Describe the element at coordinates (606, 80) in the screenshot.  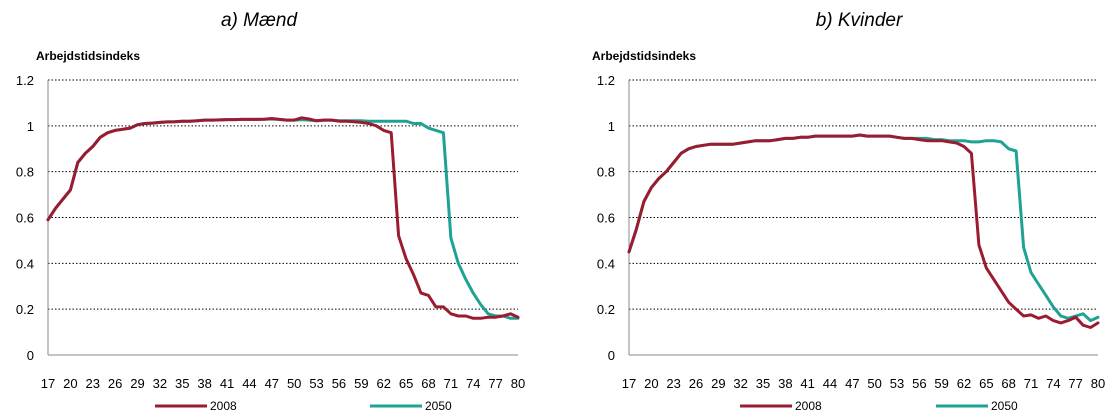
I see `y-tick-label-b-6: 1.2` at that location.